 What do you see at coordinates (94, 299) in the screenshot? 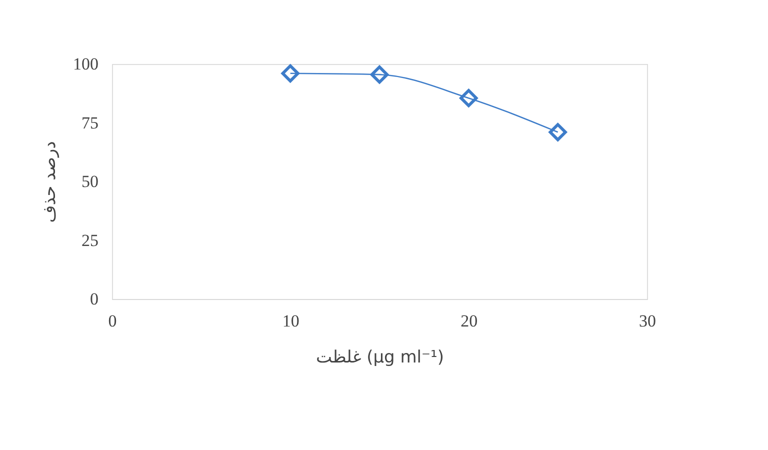
I see `y-tick-label: 0` at bounding box center [94, 299].